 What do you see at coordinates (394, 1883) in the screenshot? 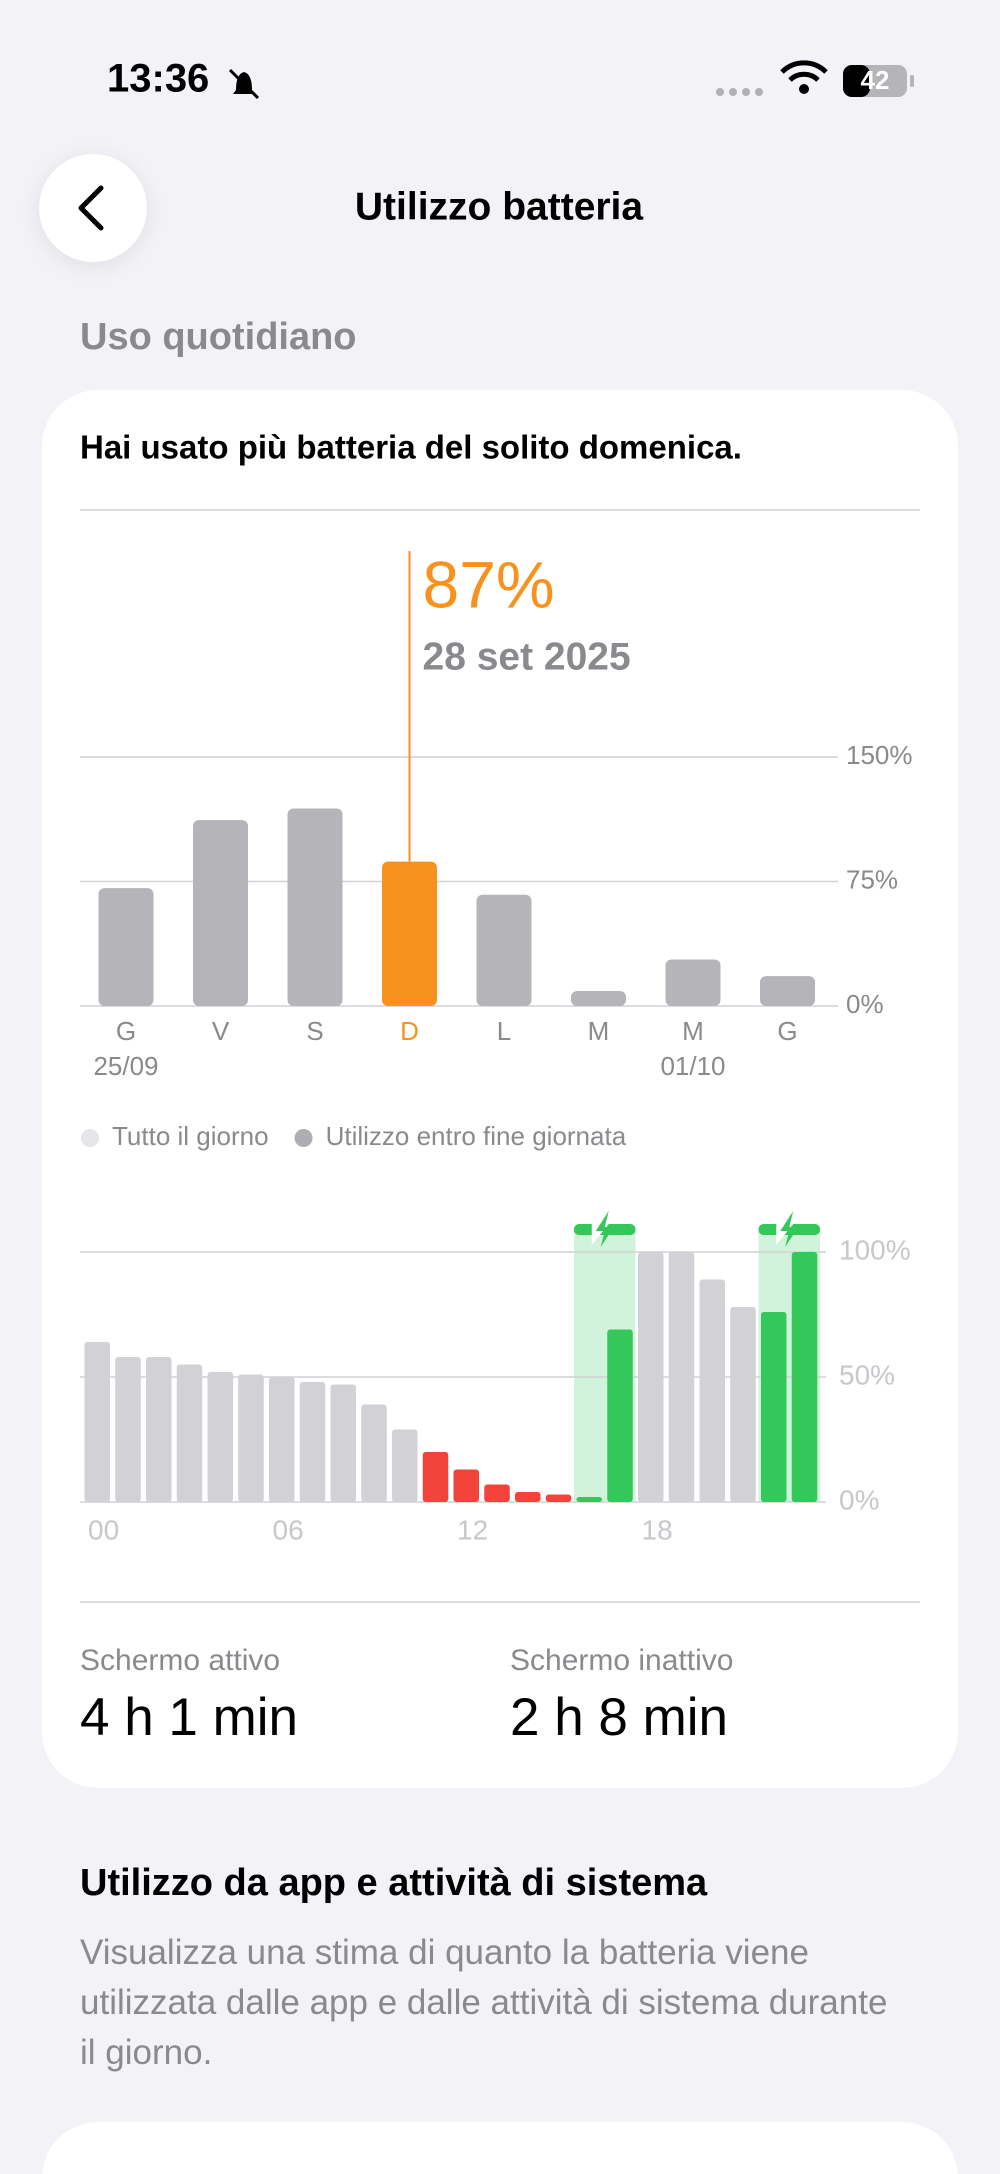
I see `app-section-title: Utilizzo da app e attività di sistema` at bounding box center [394, 1883].